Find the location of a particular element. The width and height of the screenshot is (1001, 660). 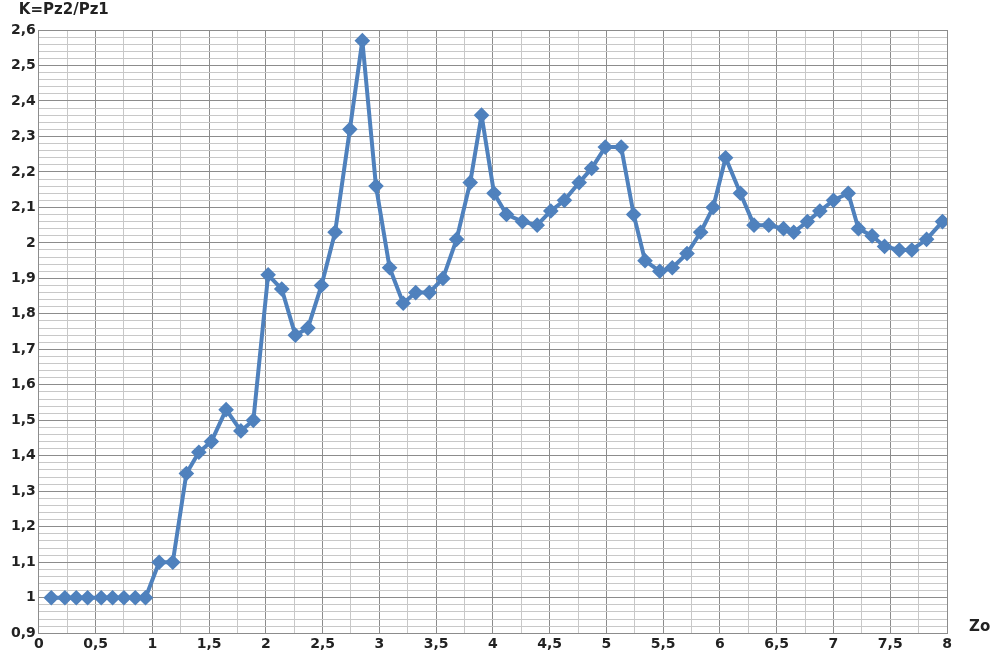

y-tick-label: 2,6 is located at coordinates (23, 28).